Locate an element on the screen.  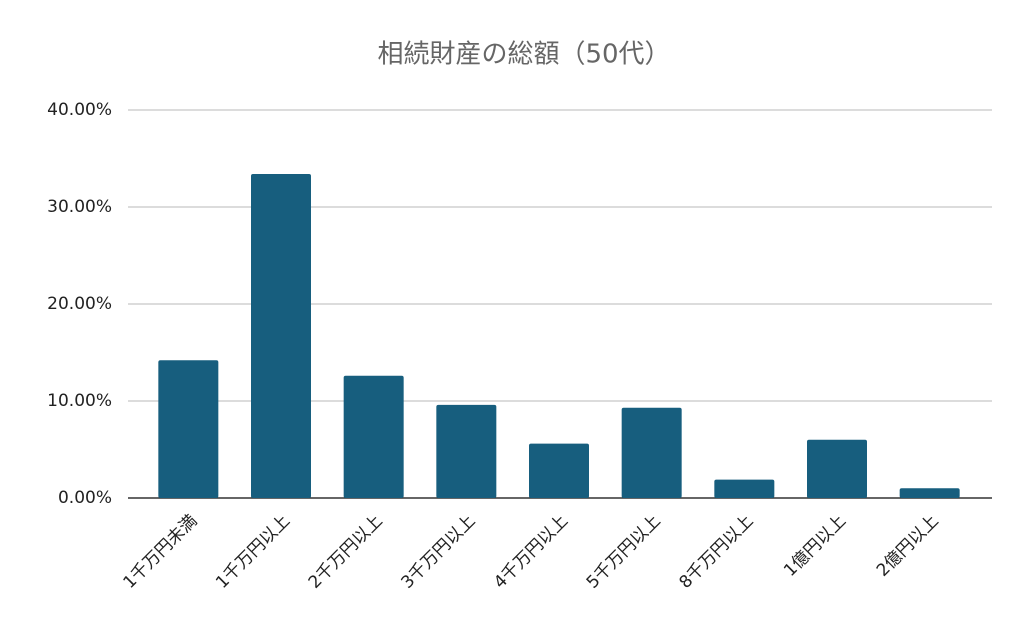
y-tick-label: 40.00% is located at coordinates (79, 110).